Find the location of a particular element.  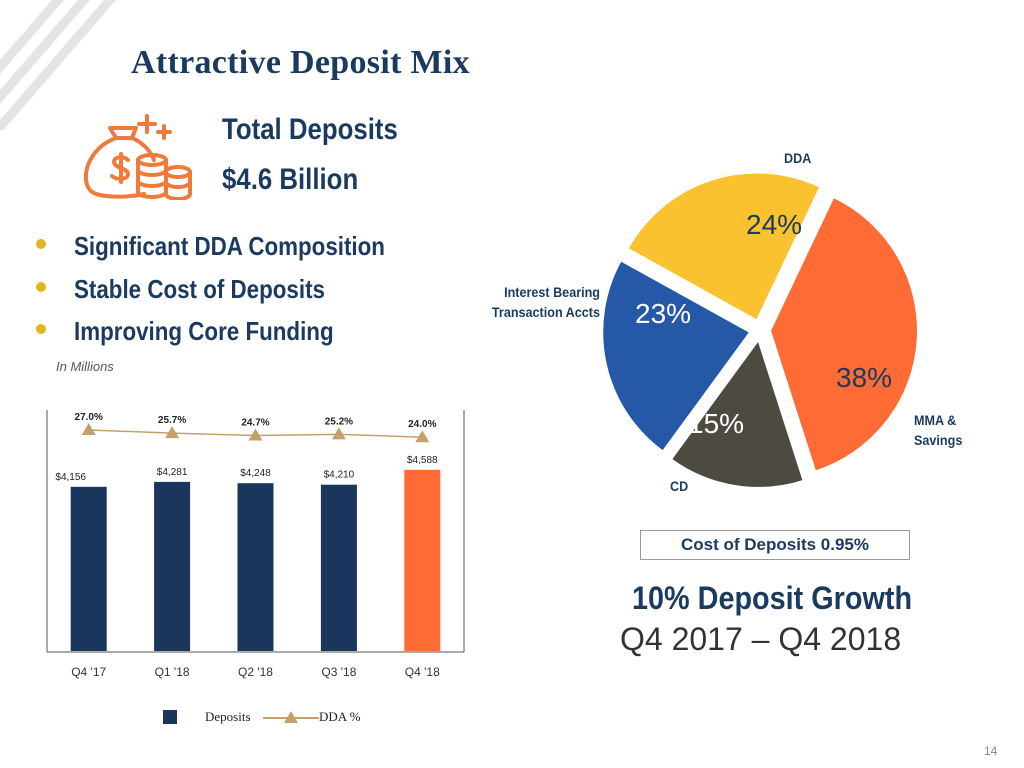

pie-pct-ibta: 23% is located at coordinates (663, 313).